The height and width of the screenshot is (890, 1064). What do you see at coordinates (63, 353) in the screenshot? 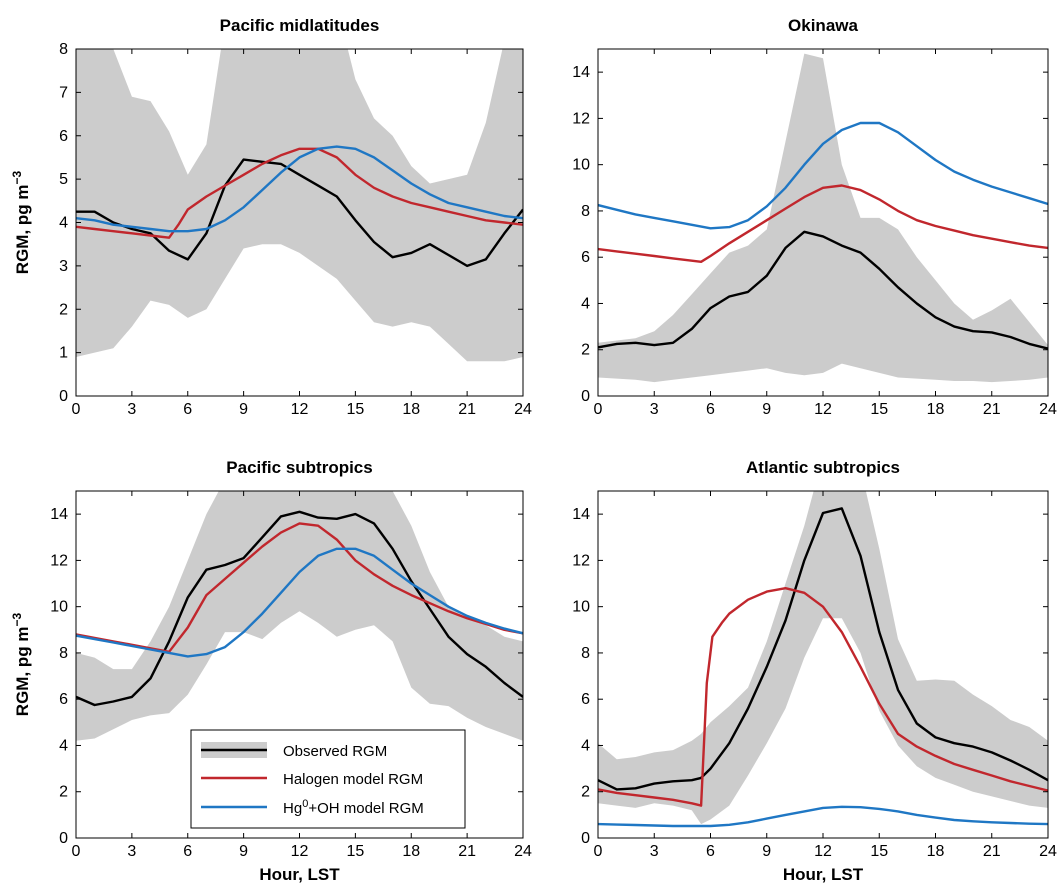
I see `y-tick-label: 1` at bounding box center [63, 353].